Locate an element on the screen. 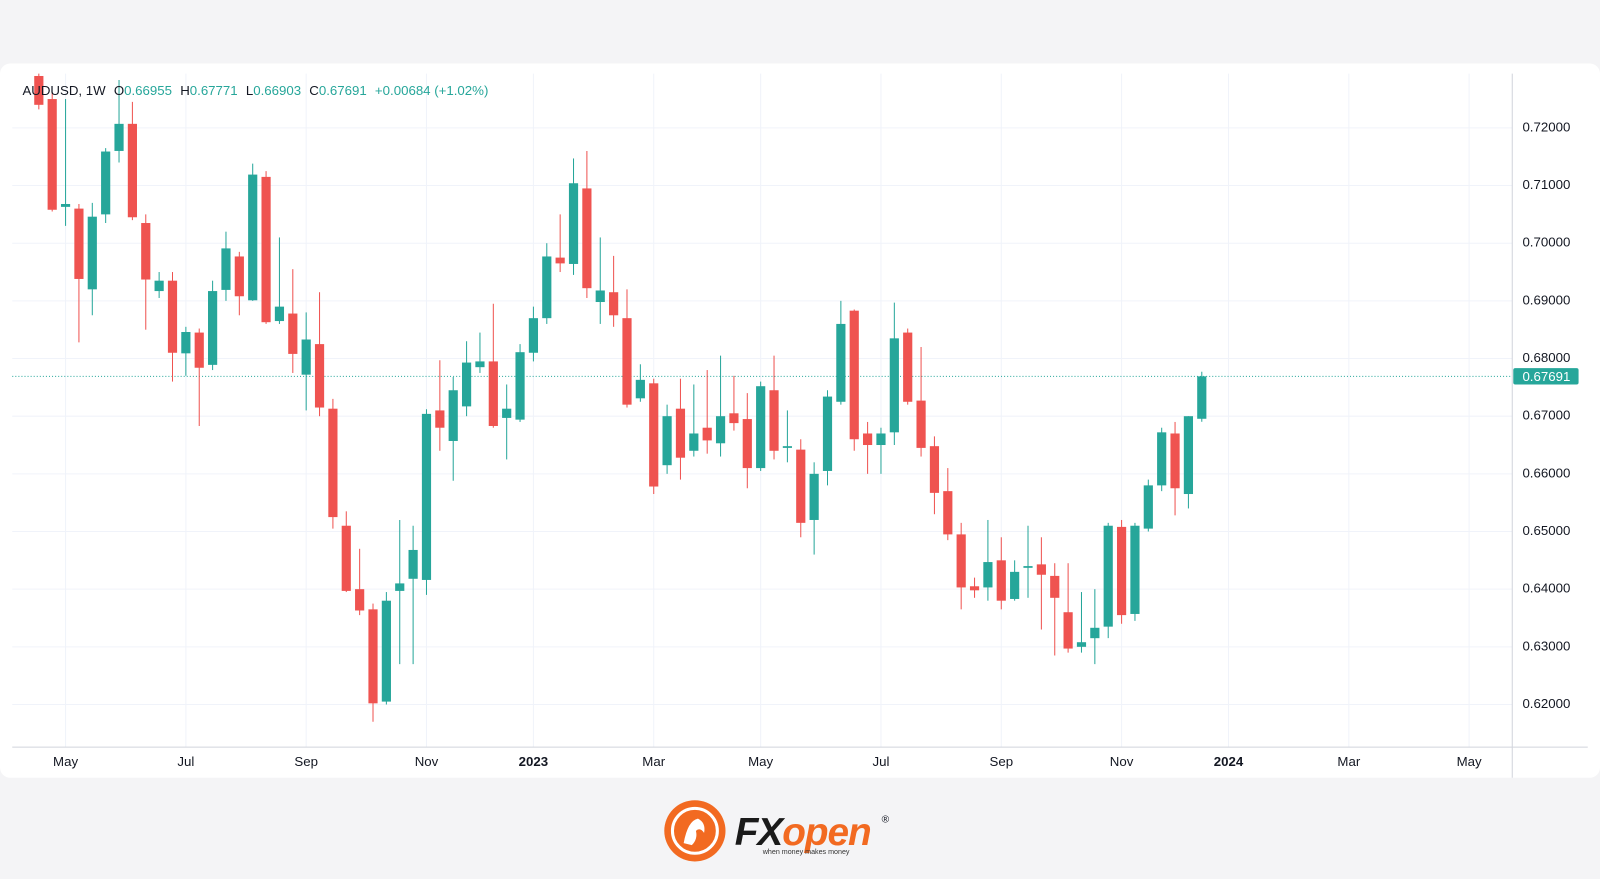 The width and height of the screenshot is (1600, 879). legend-field-value: 0.67691 is located at coordinates (343, 90).